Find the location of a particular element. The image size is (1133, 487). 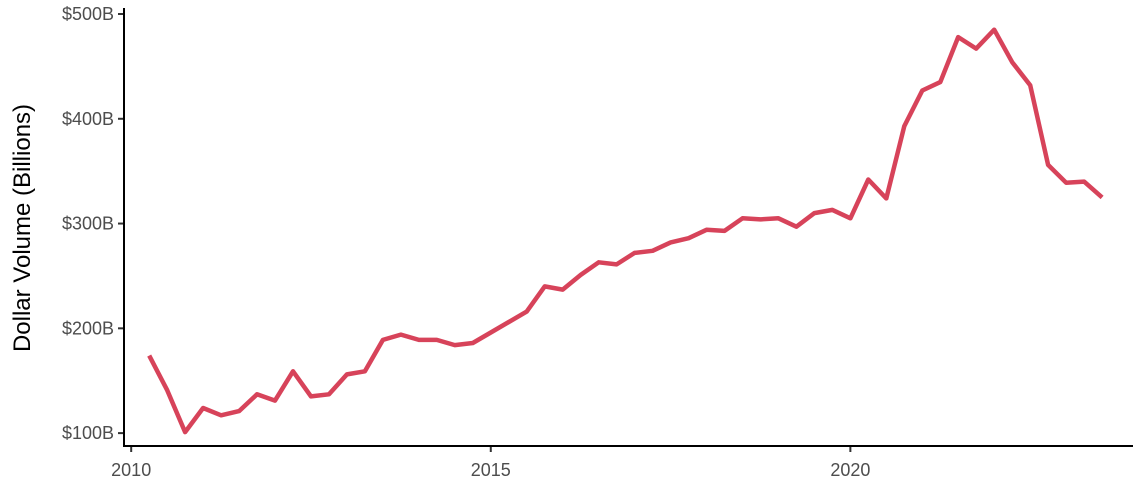

y-axis-ticks: $100B $200B $300B $400B $500B is located at coordinates (93, 223).